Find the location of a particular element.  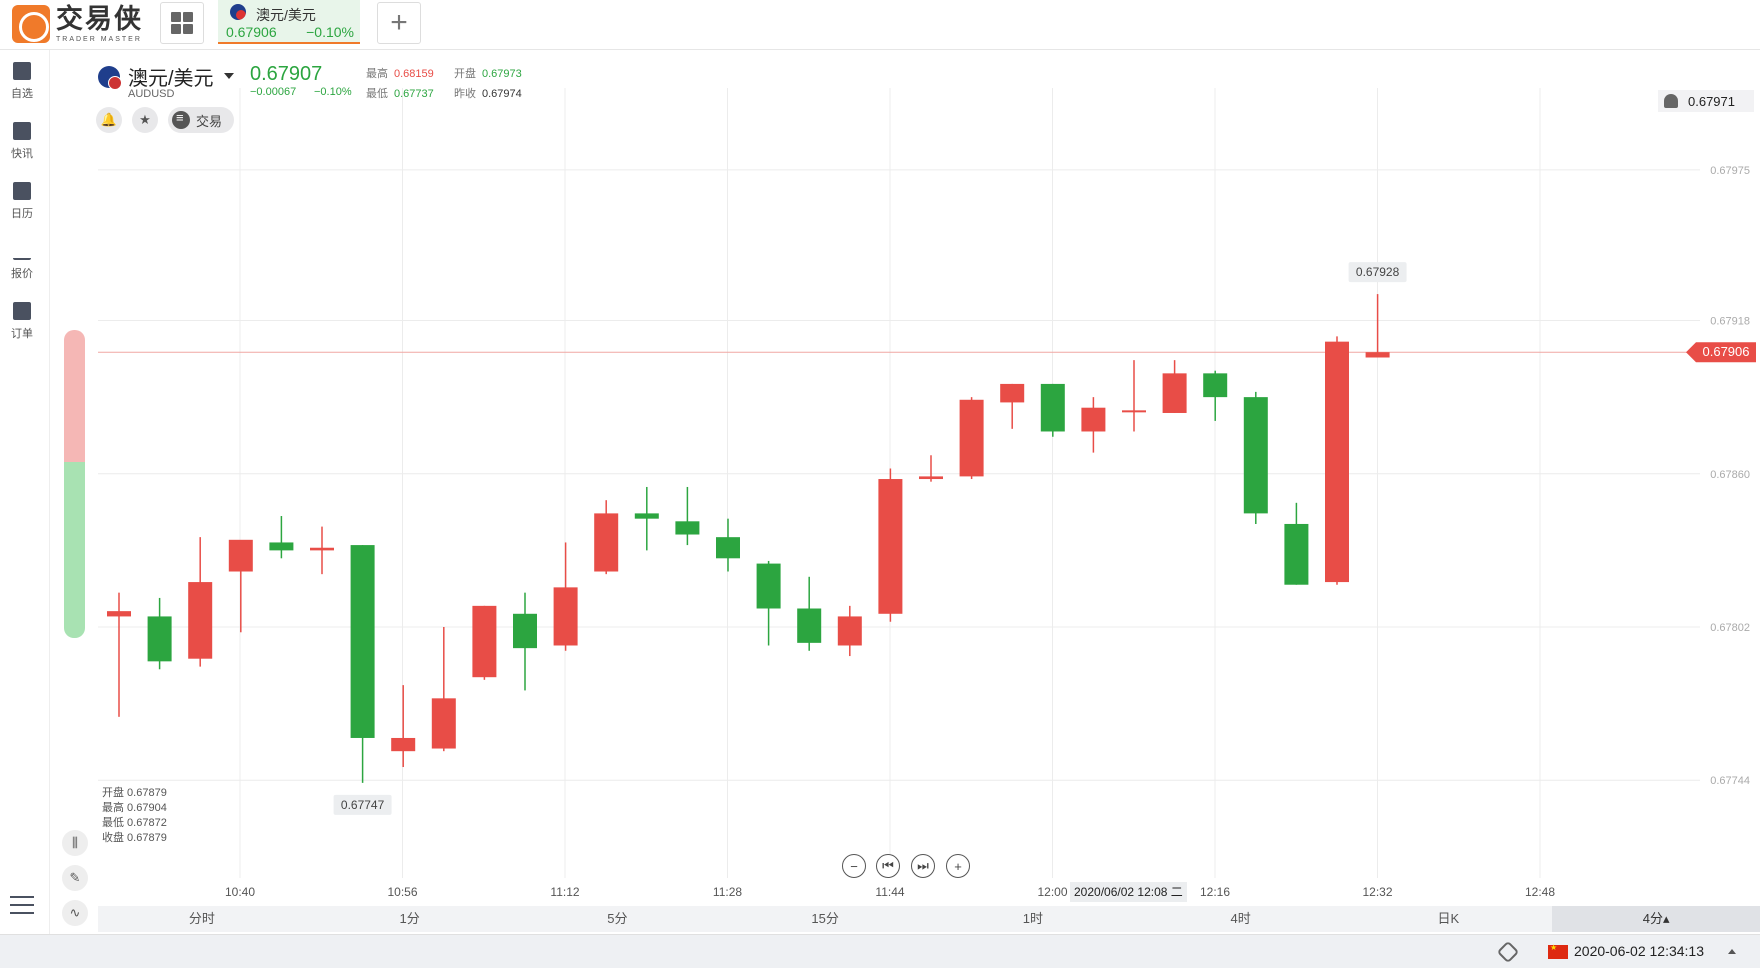

sidebar-item-quotes: 报价 is located at coordinates (22, 261).